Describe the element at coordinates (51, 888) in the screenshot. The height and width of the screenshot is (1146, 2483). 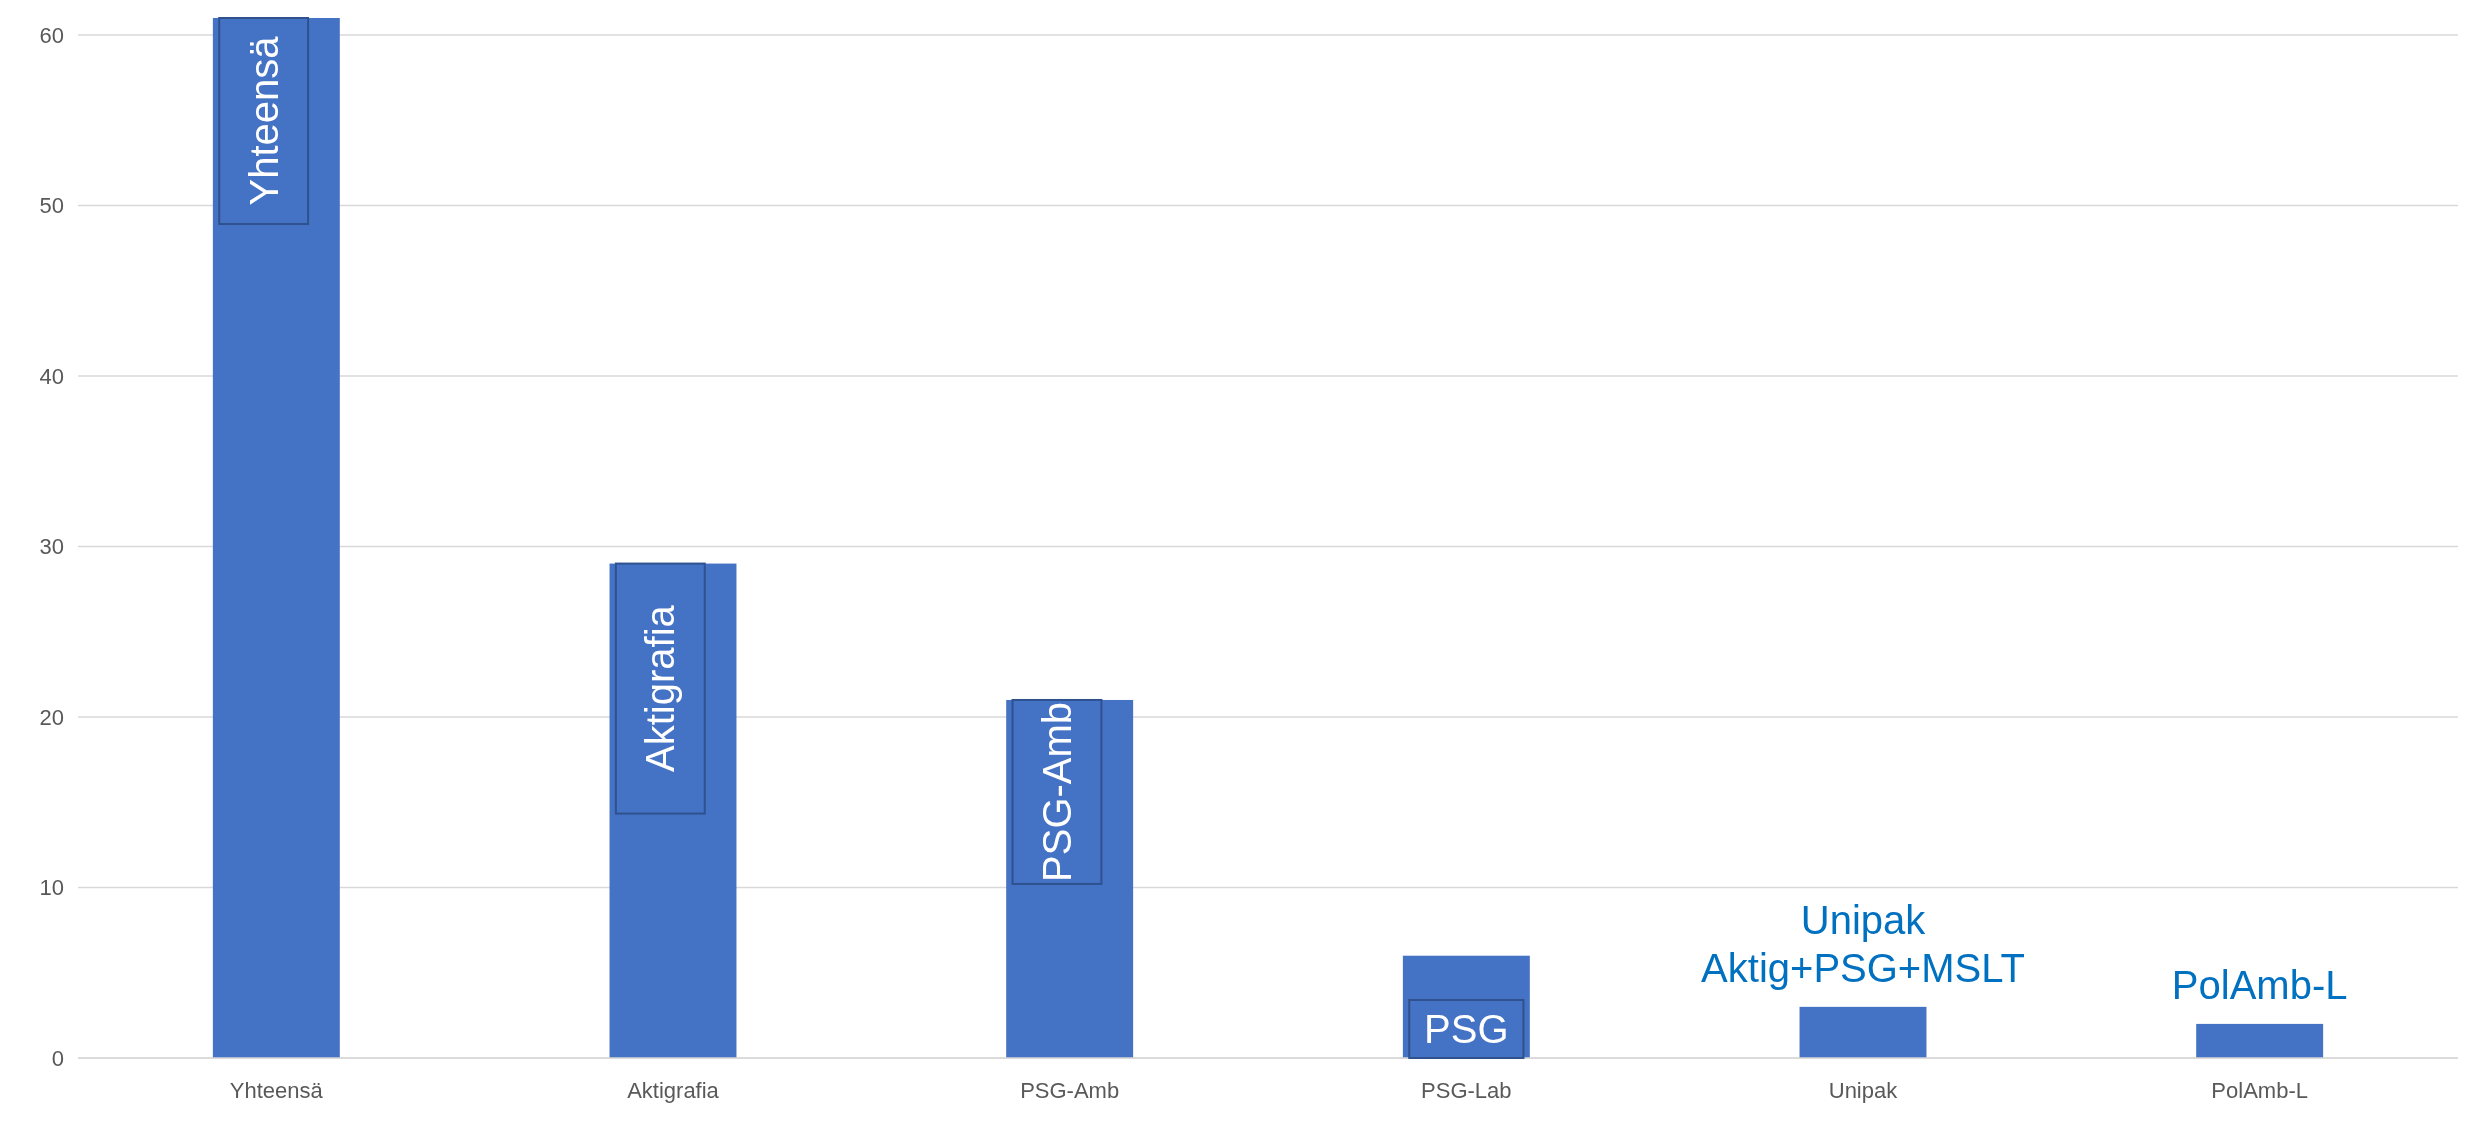
I see `y-tick-label: 10` at that location.